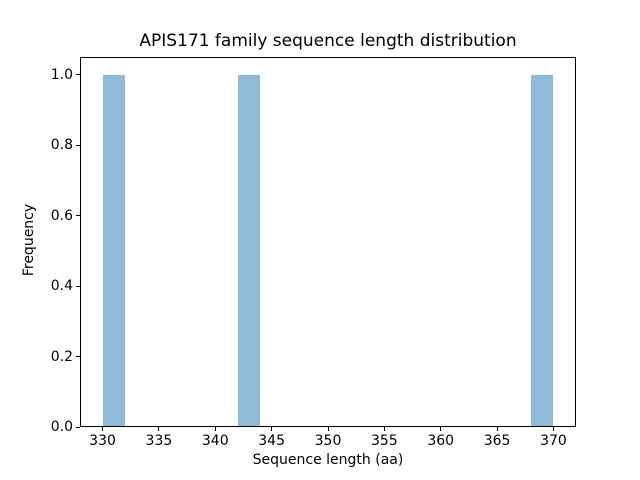 The image size is (640, 480). Describe the element at coordinates (61, 427) in the screenshot. I see `y-tick-label: 0.0` at that location.